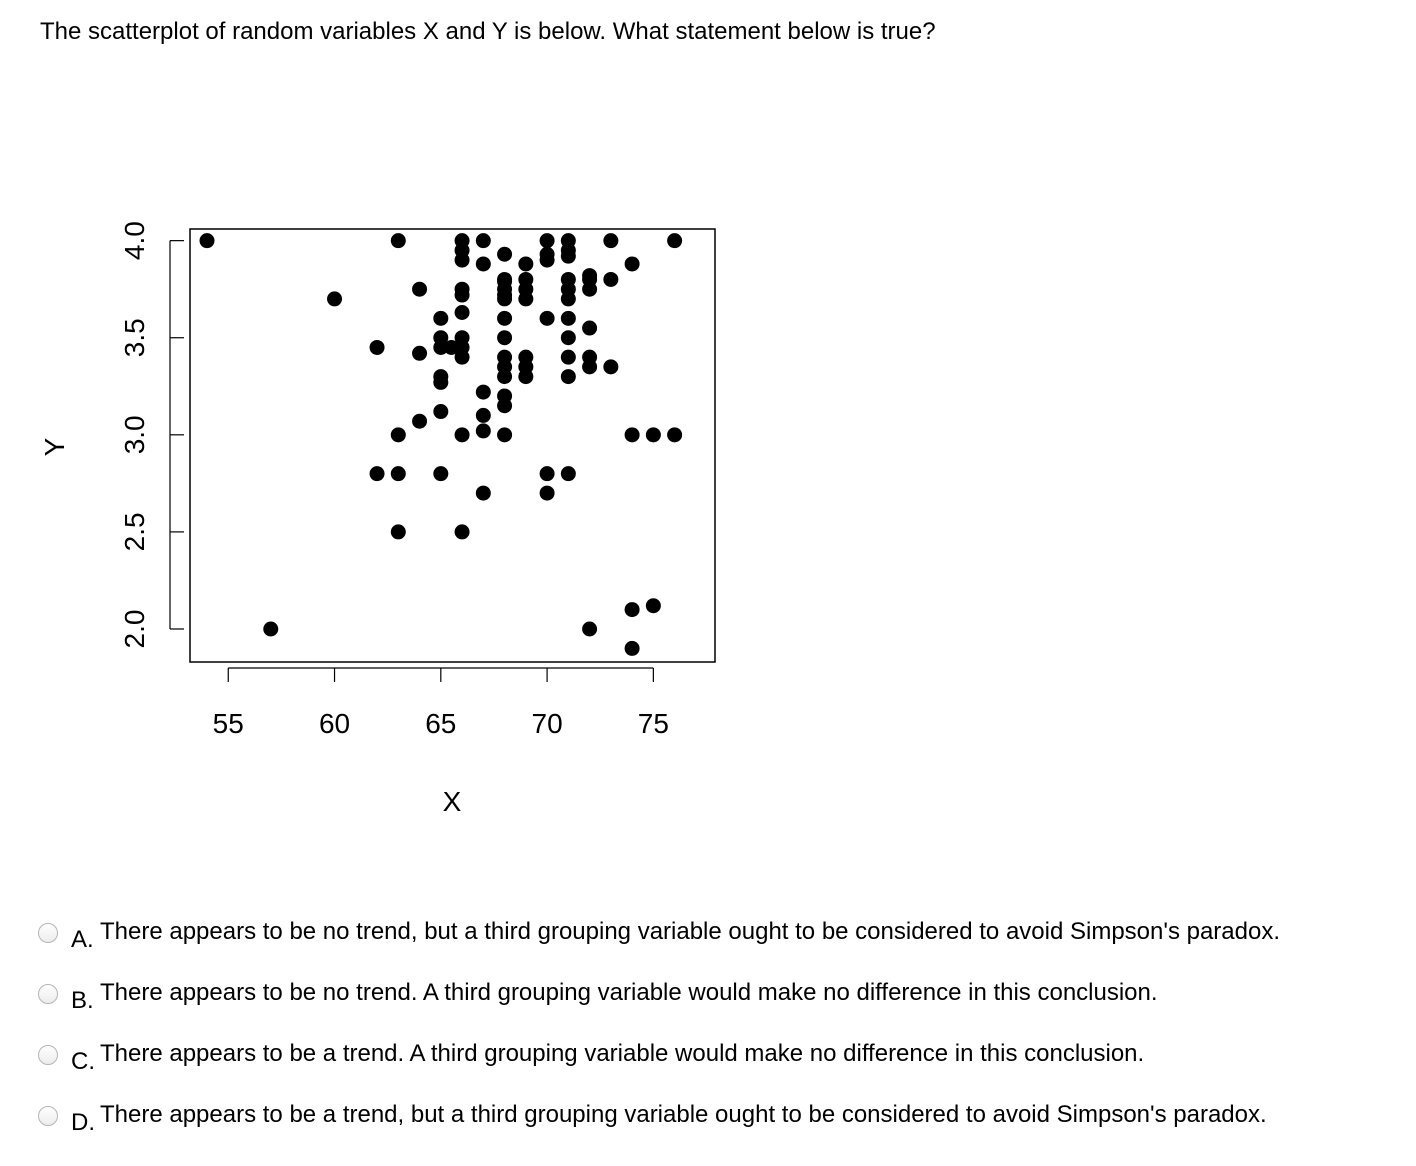 This screenshot has height=1166, width=1416. I want to click on radio-option-c, so click(48, 1055).